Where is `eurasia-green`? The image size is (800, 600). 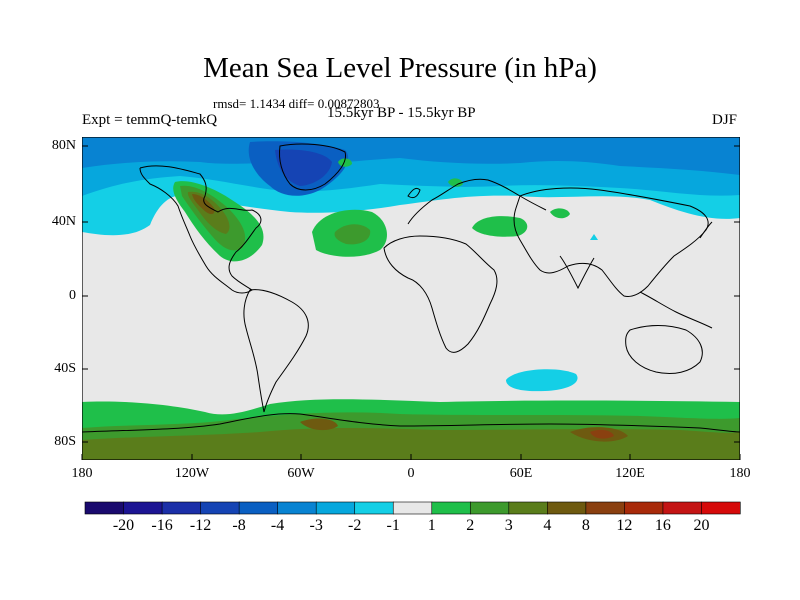 eurasia-green is located at coordinates (500, 226).